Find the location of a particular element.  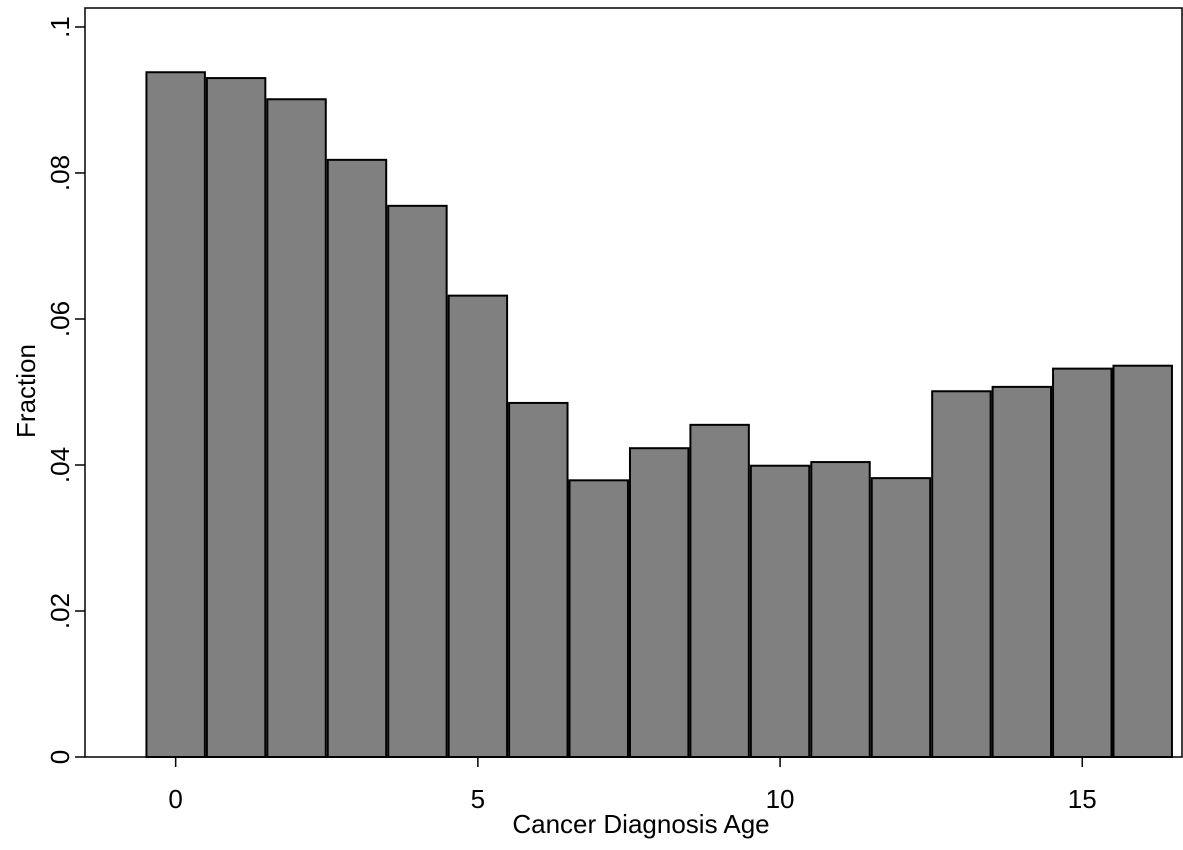

y-tick-label: 0 is located at coordinates (60, 757).